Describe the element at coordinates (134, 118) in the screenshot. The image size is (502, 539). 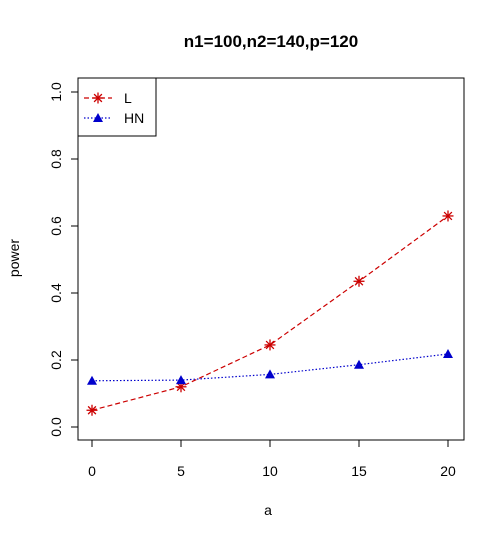
I see `legend-label-hn: HN` at that location.